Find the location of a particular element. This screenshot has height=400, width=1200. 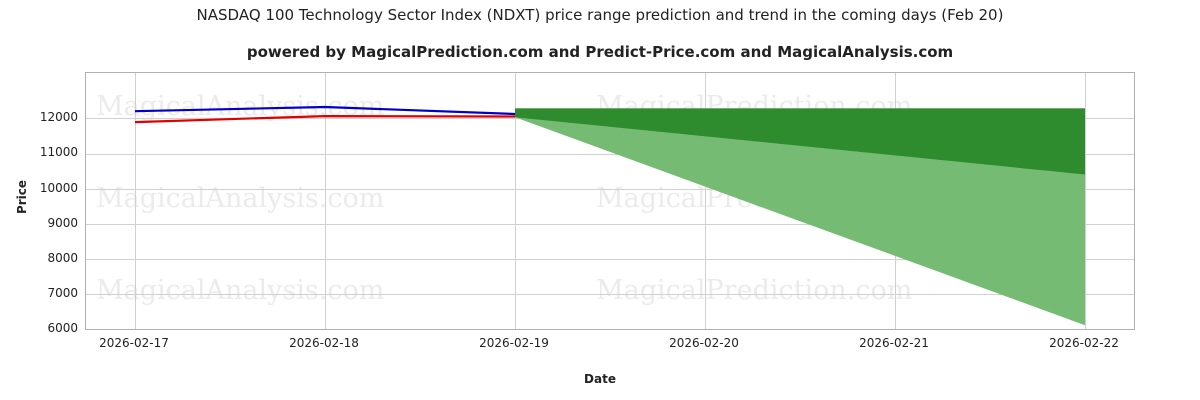

ytick-label: 9000 is located at coordinates (62, 223).